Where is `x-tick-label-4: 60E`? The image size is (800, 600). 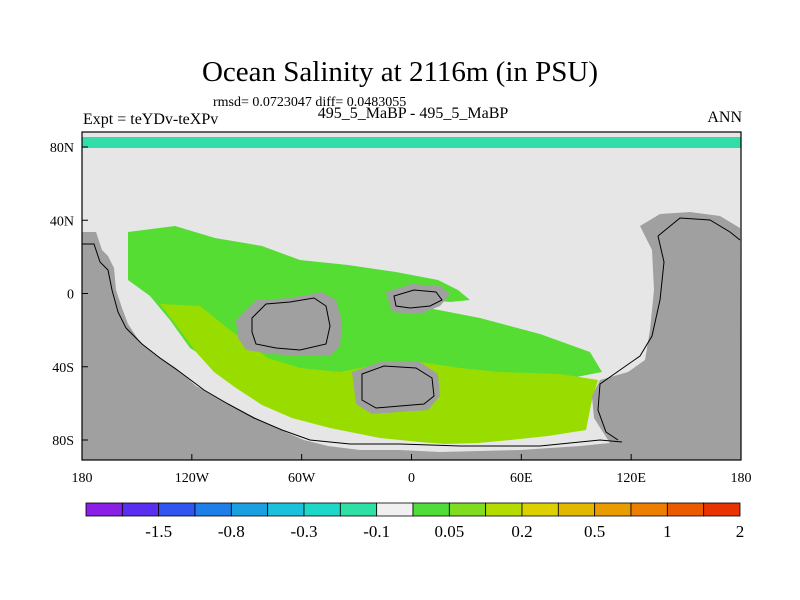
x-tick-label-4: 60E is located at coordinates (521, 478).